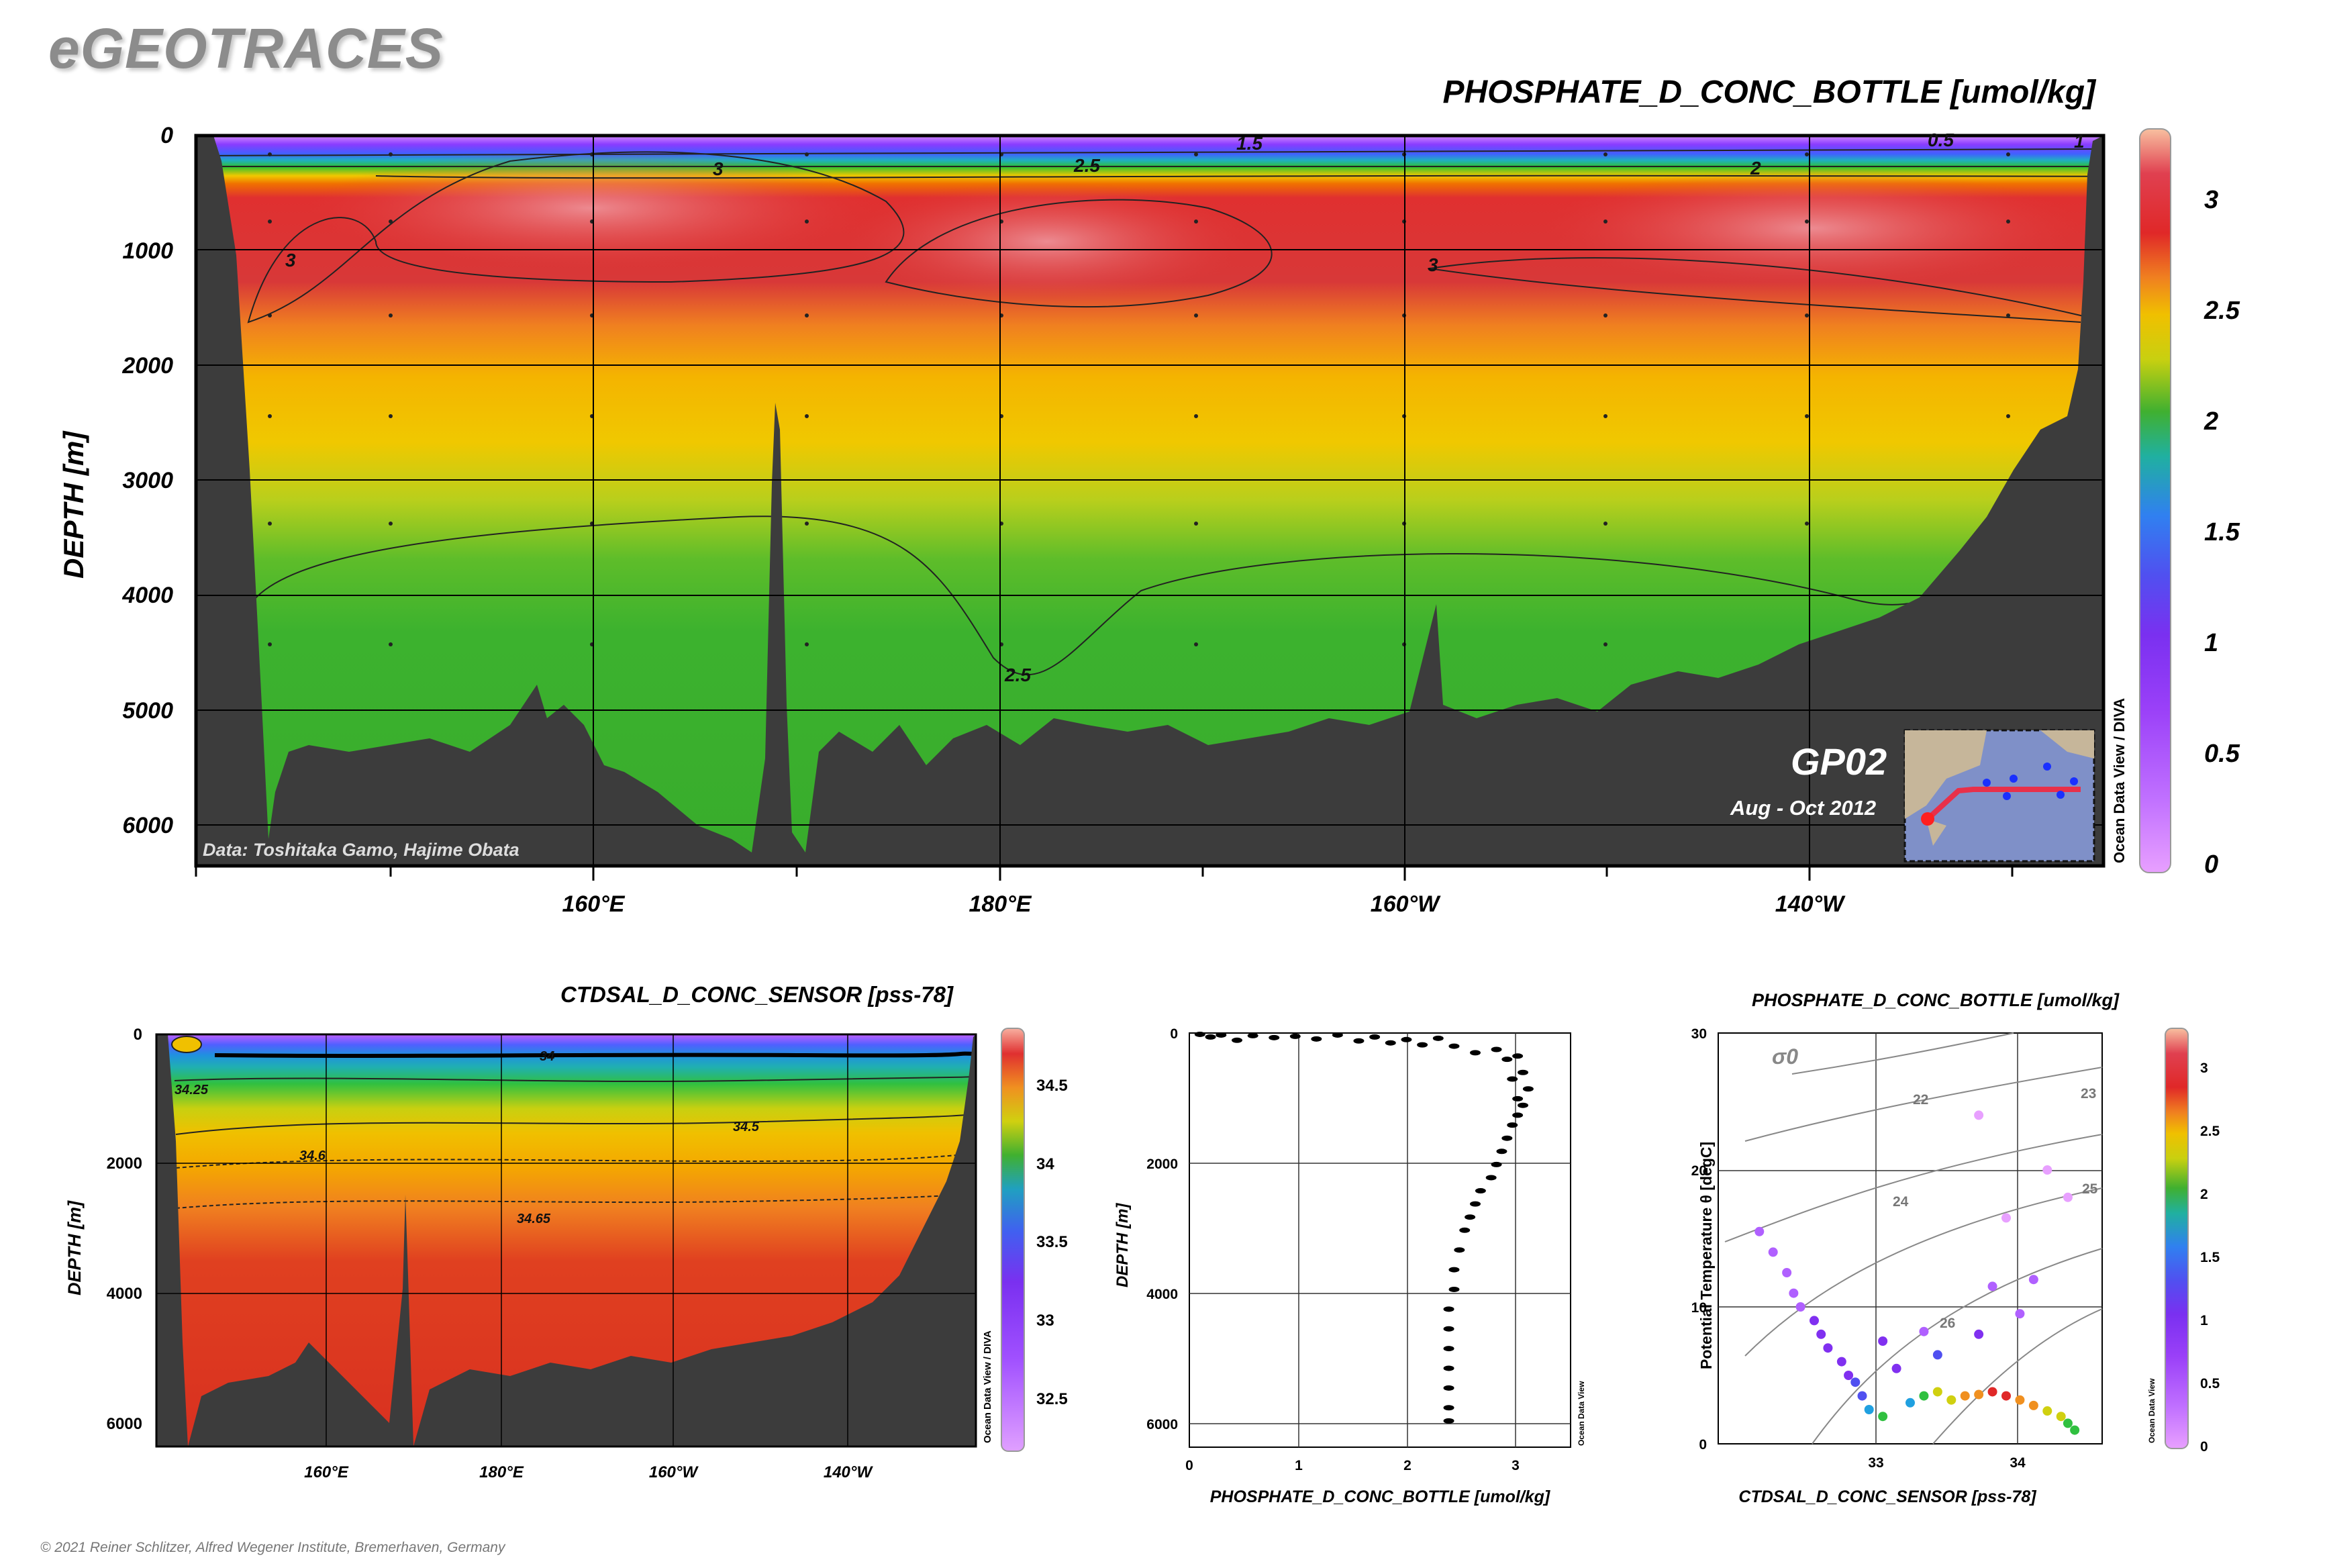 Image resolution: width=2327 pixels, height=1568 pixels. What do you see at coordinates (1174, 1034) in the screenshot?
I see `prof-ytick: 0` at bounding box center [1174, 1034].